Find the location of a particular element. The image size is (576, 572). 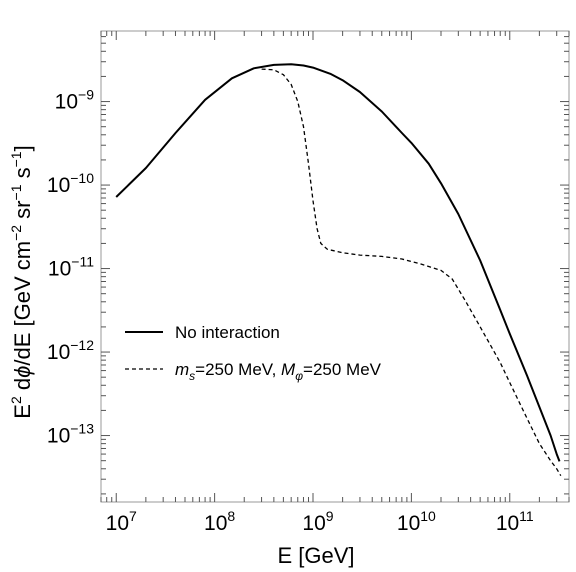

x-axis-label: E [GeV] is located at coordinates (315, 555).